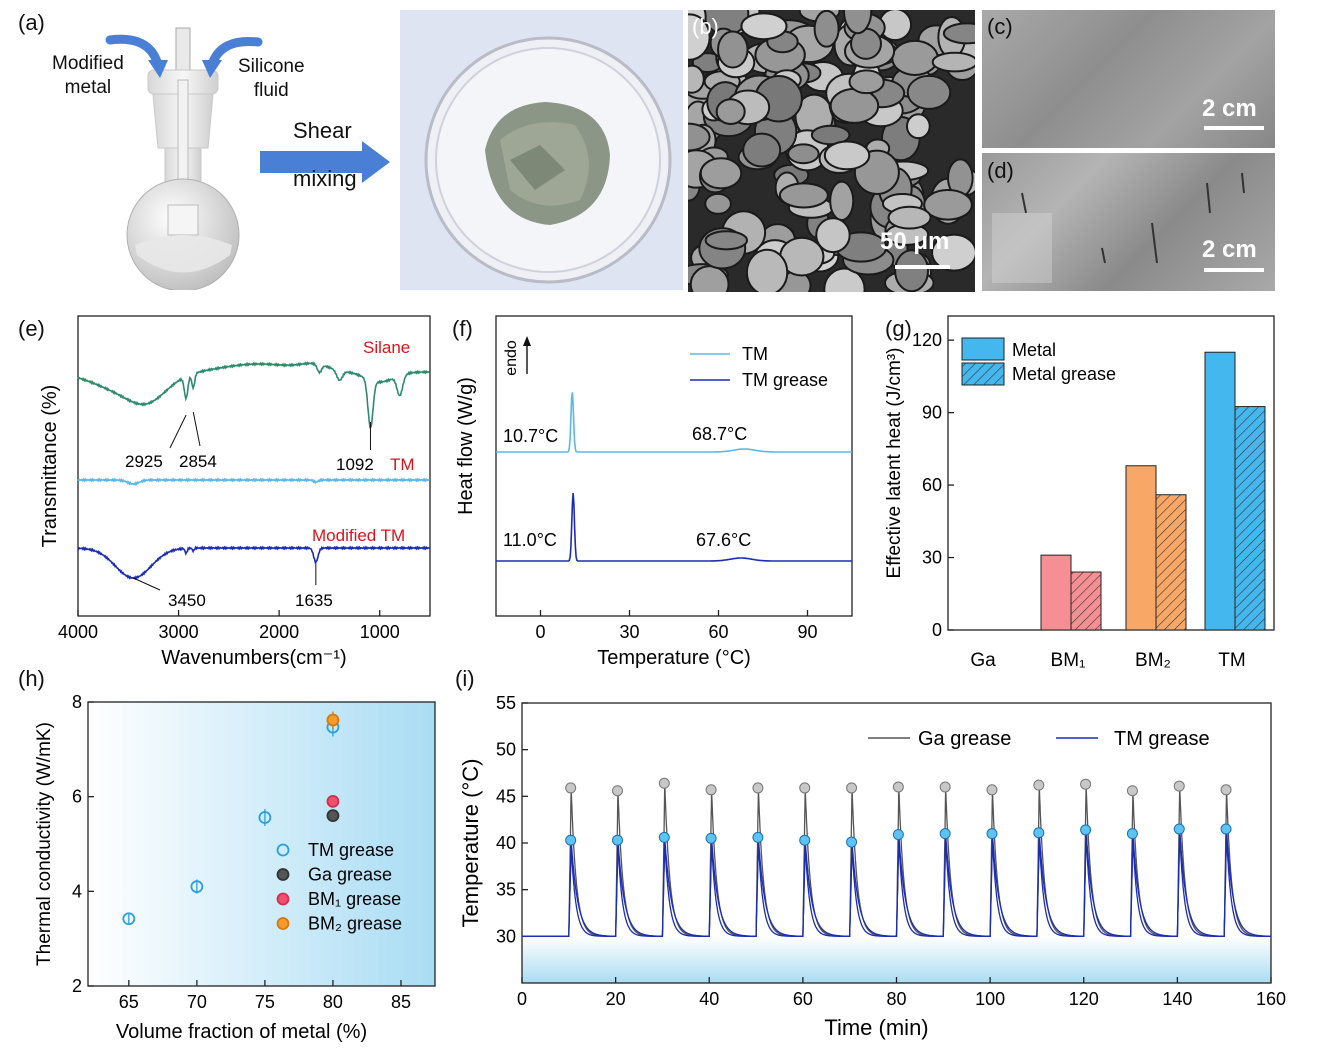  What do you see at coordinates (1153, 660) in the screenshot?
I see `category-label: BM₂` at bounding box center [1153, 660].